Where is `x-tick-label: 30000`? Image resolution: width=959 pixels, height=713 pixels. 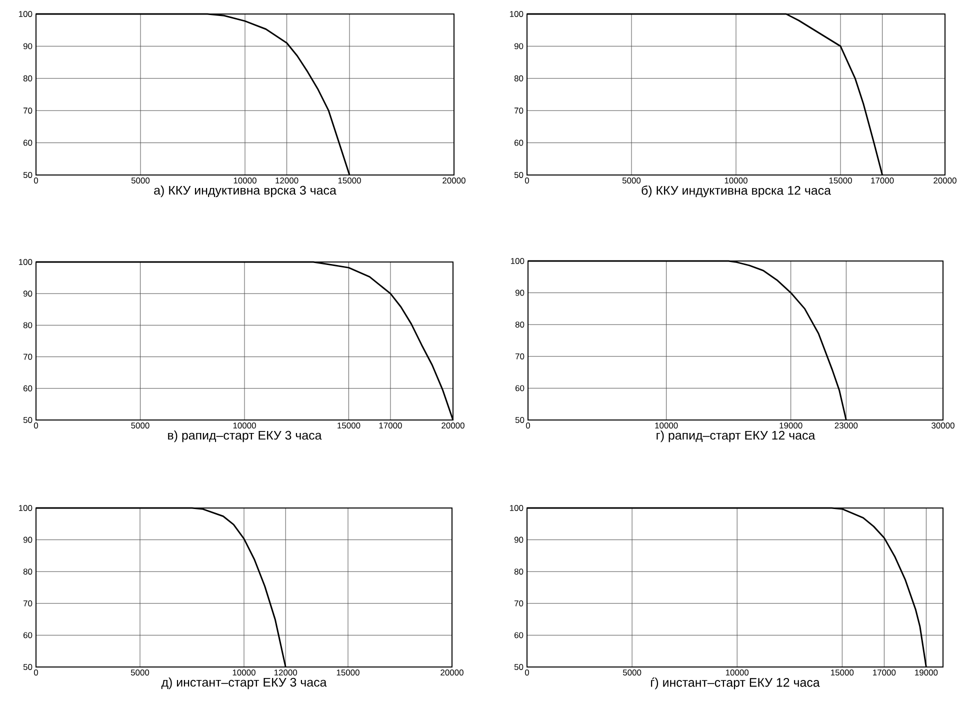
x-tick-label: 30000 is located at coordinates (943, 425).